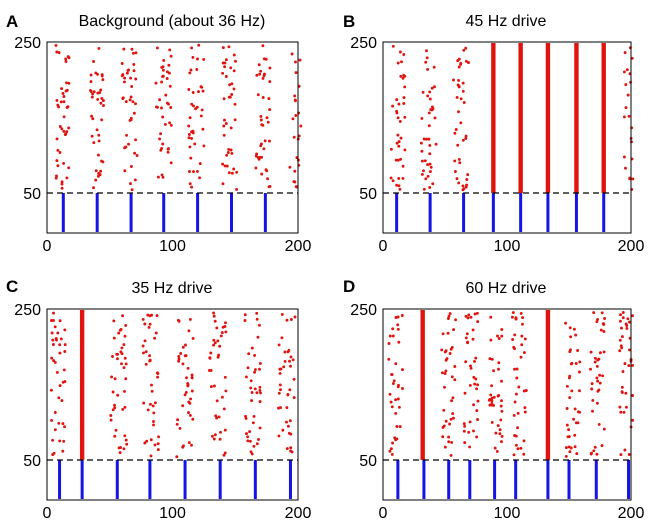 The height and width of the screenshot is (520, 657). I want to click on plot-frame, so click(507, 404).